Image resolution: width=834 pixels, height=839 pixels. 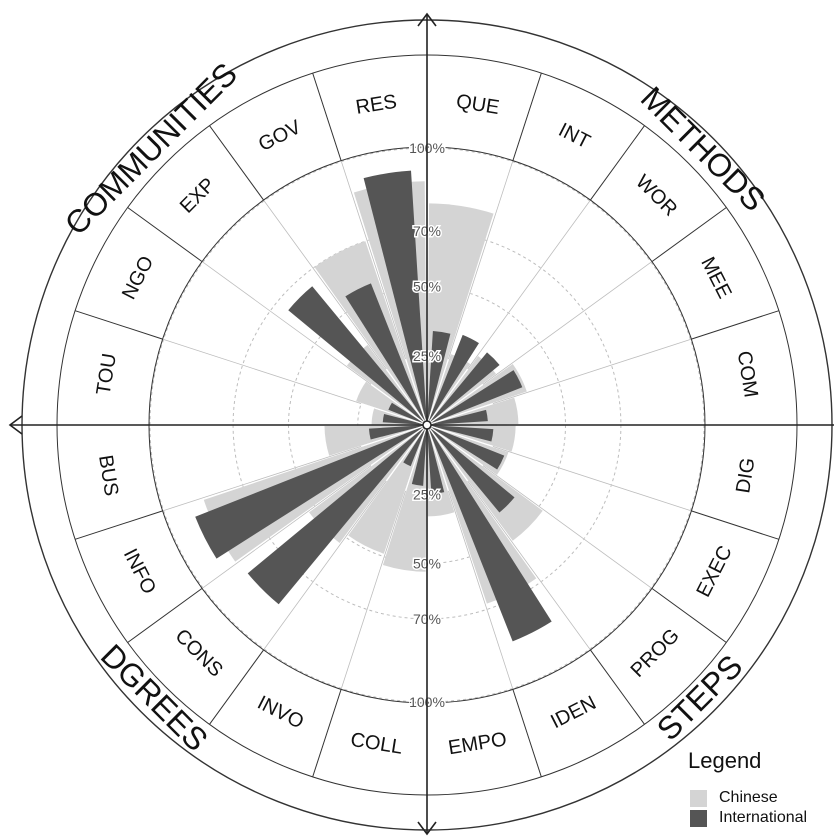 What do you see at coordinates (419, 455) in the screenshot?
I see `bar-international-coll` at bounding box center [419, 455].